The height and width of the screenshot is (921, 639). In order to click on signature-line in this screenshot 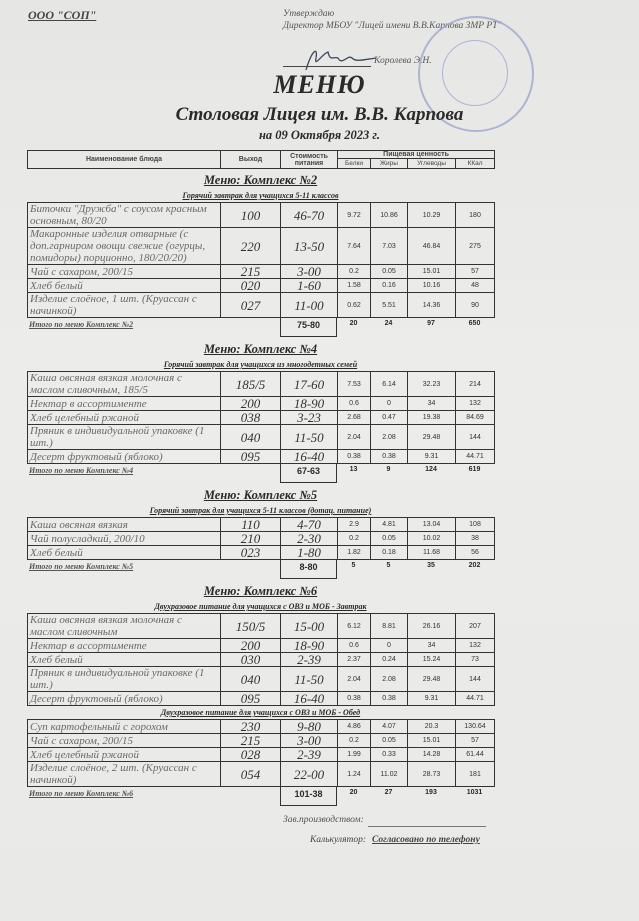, I will do `click(327, 66)`.